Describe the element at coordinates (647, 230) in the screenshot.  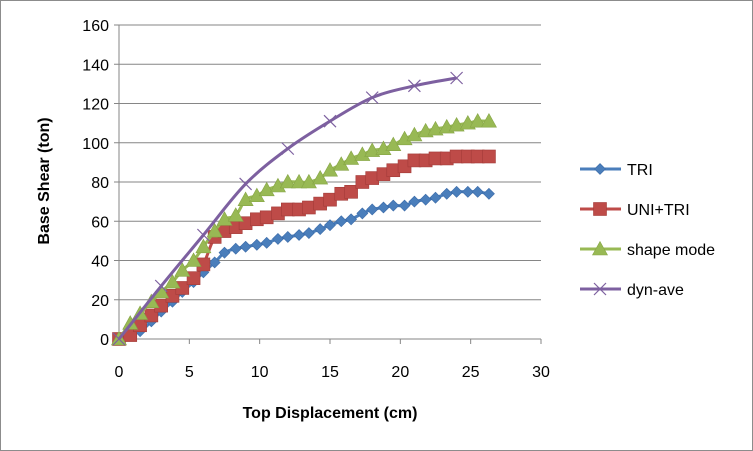
I see `legend: TRI UNI+TRI shape mode dyn-ave` at that location.